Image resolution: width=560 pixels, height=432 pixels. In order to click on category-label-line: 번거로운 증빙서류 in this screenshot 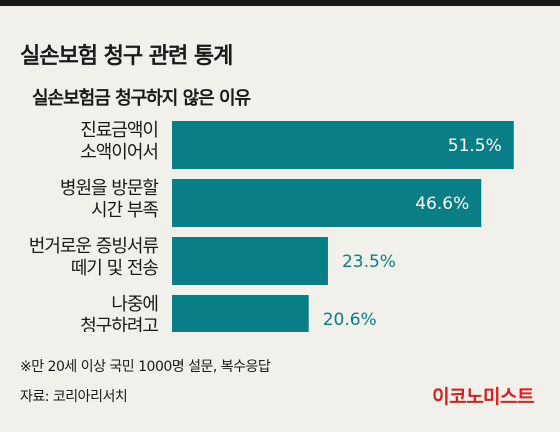, I will do `click(94, 246)`.